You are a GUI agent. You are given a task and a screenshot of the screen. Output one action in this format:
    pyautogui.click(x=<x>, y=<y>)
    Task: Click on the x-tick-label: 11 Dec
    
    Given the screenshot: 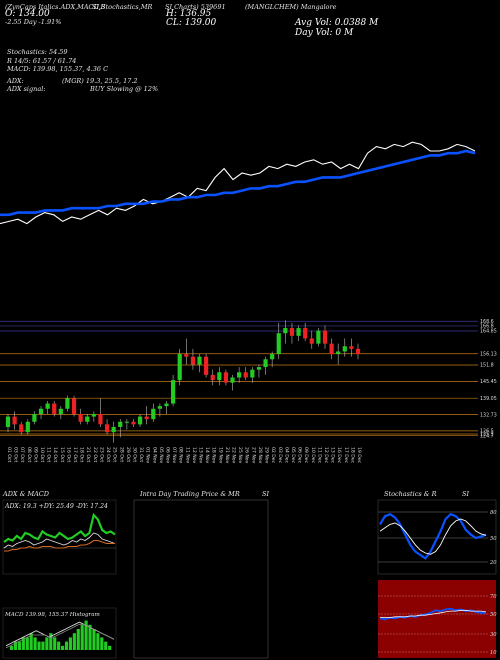 What is the action you would take?
    pyautogui.click(x=319, y=455)
    